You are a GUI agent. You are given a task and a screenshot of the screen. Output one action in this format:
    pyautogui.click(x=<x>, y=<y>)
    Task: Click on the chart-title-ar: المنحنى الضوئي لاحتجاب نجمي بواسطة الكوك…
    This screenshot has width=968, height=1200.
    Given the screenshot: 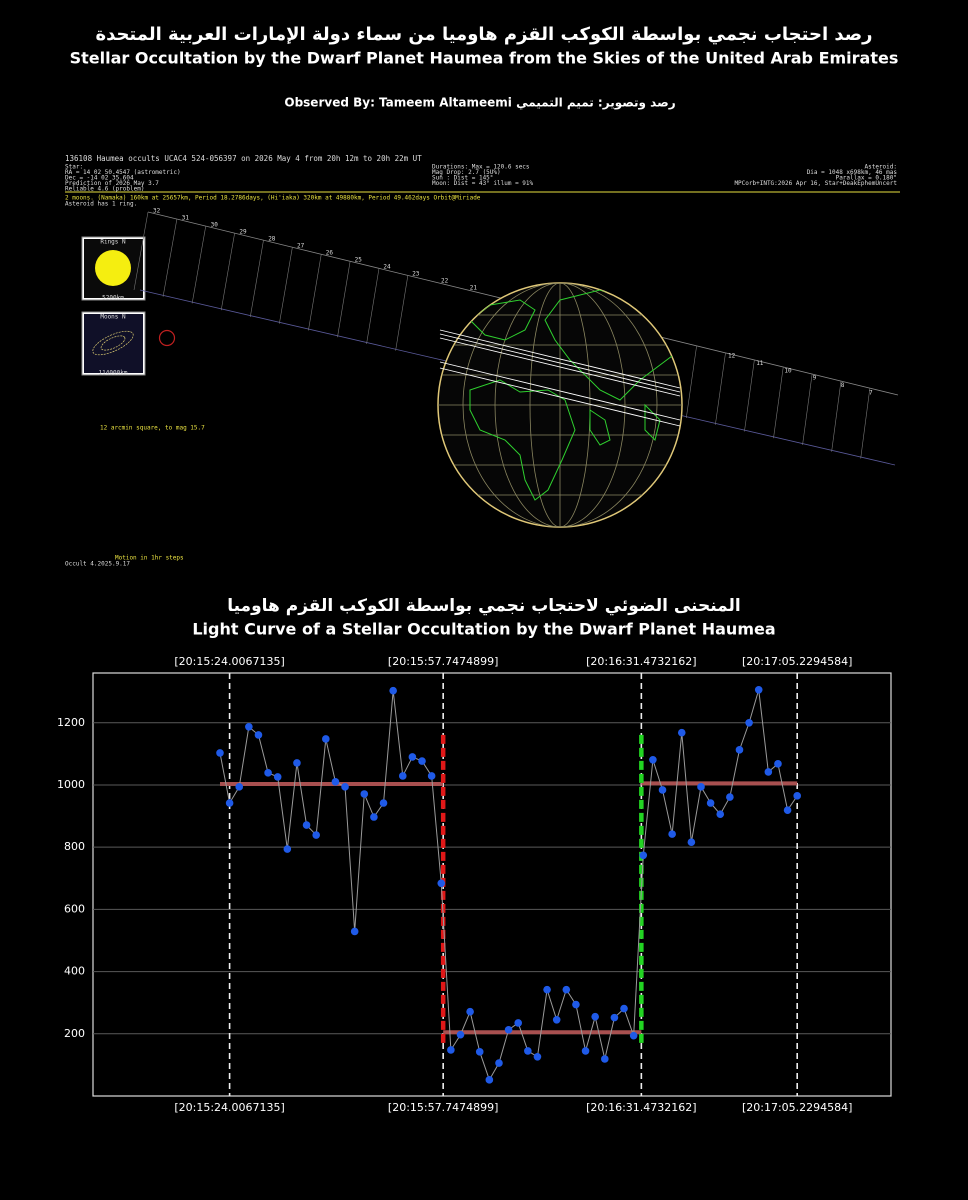 What is the action you would take?
    pyautogui.click(x=484, y=606)
    